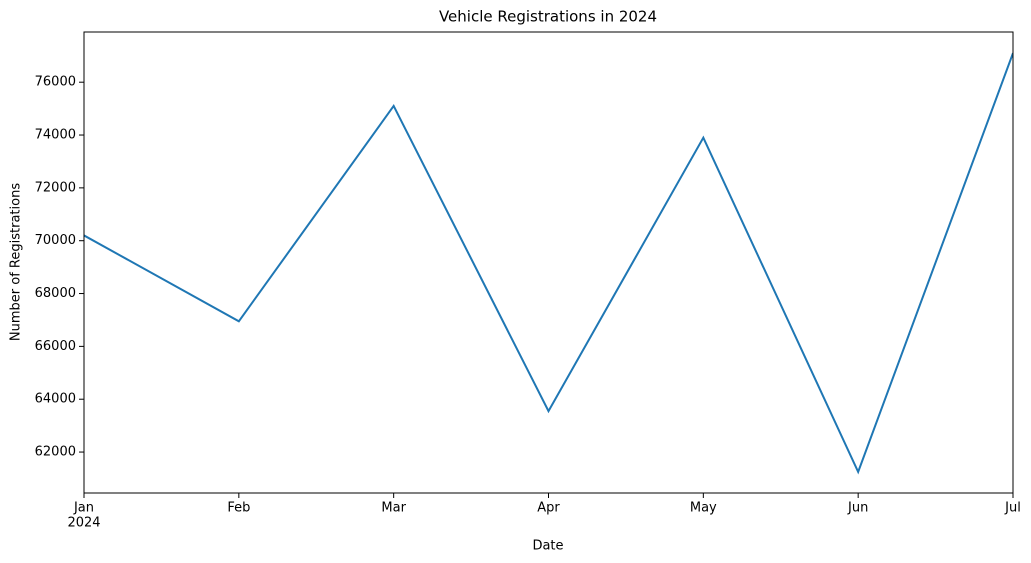  Describe the element at coordinates (83, 508) in the screenshot. I see `x-tick-label: Jan` at that location.